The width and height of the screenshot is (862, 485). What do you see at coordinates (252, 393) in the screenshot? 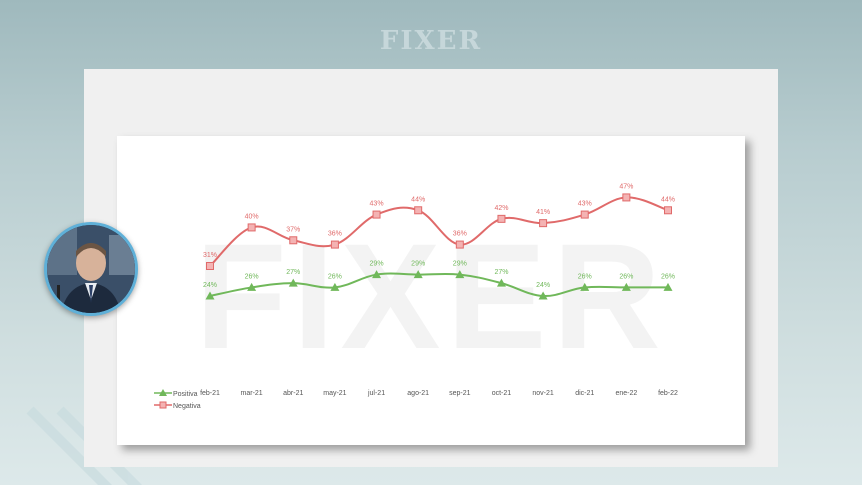
I see `x-tick-label: mar-21` at bounding box center [252, 393].